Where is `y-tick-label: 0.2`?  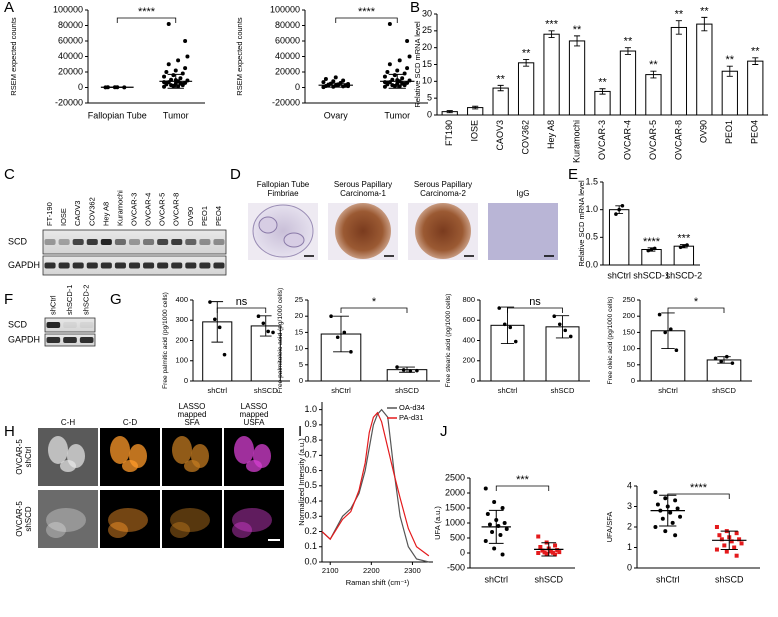
y-tick-label: 0.2 is located at coordinates (310, 531).